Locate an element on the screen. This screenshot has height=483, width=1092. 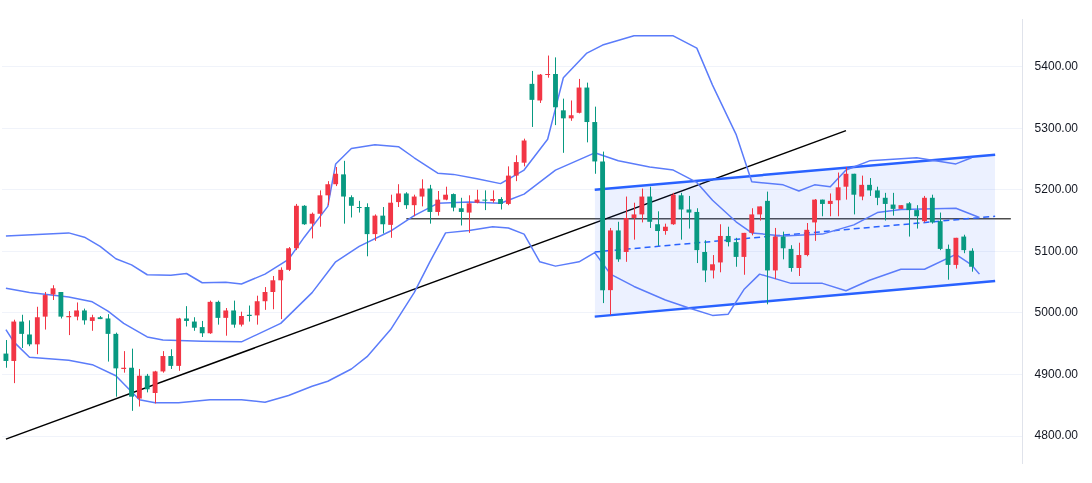
y-tick-label: 4900.00 is located at coordinates (1056, 373).